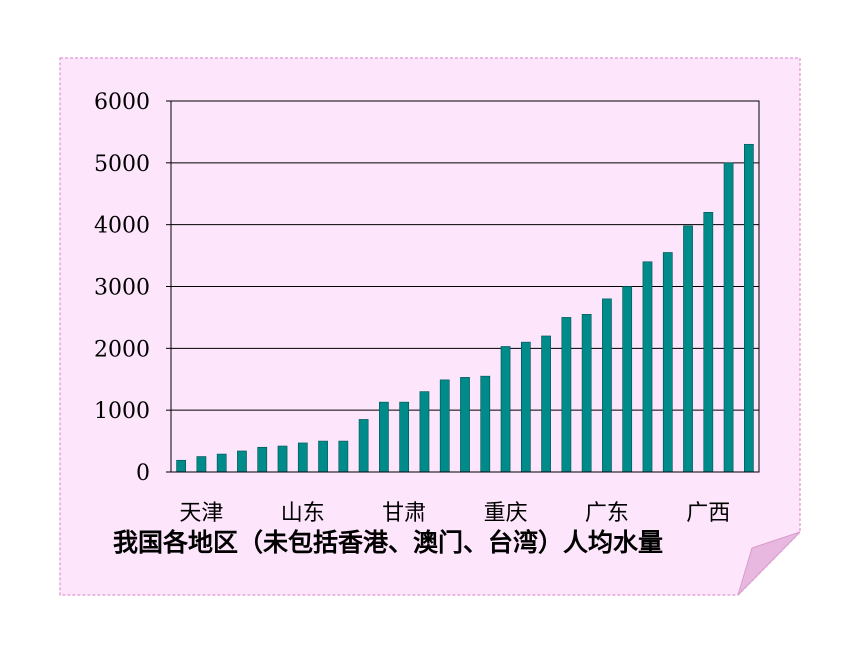 Image resolution: width=860 pixels, height=645 pixels. What do you see at coordinates (122, 226) in the screenshot?
I see `y-tick-label: 4000` at bounding box center [122, 226].